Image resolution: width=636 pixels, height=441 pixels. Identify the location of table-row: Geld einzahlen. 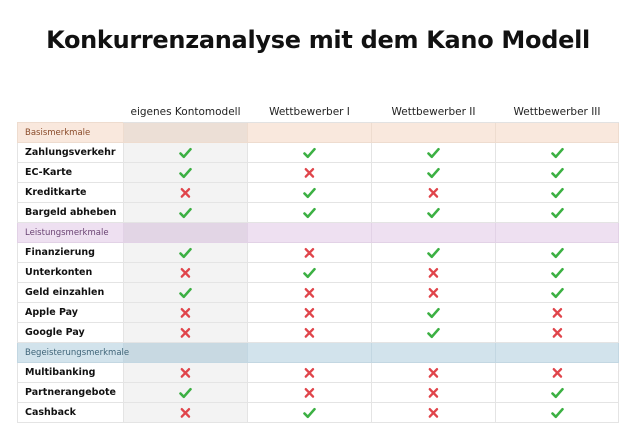
(318, 292).